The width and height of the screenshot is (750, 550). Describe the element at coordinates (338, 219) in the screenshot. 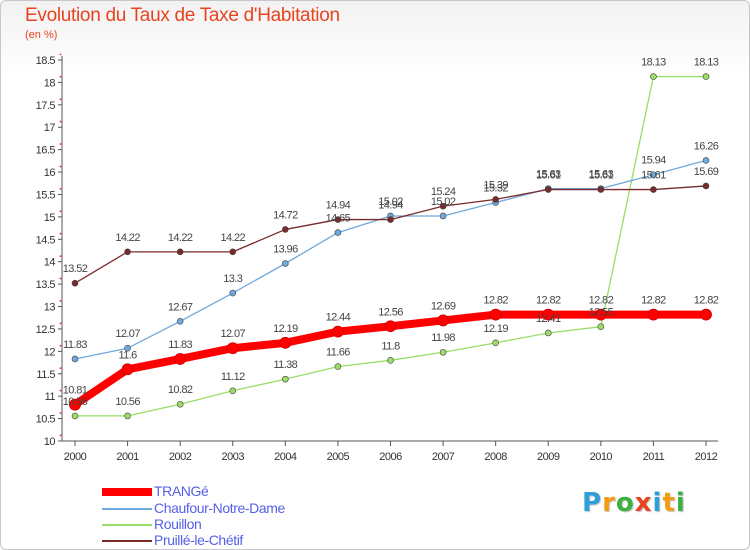

I see `data-label-1: 14.65` at that location.